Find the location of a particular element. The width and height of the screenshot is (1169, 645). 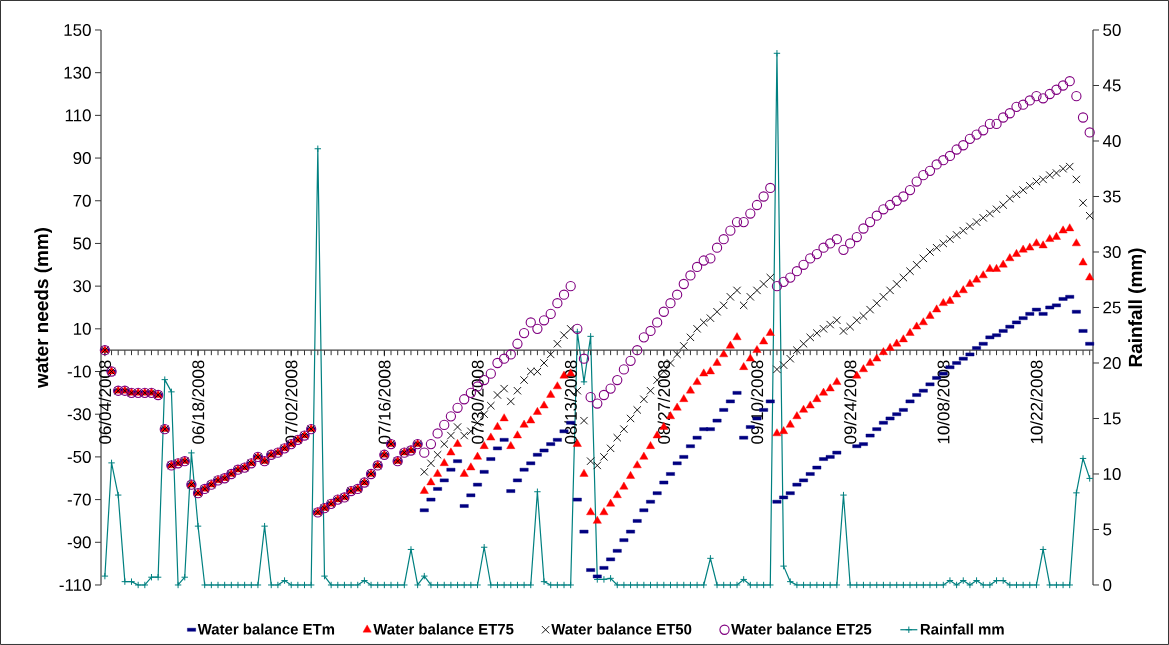

y-tick-label: 10 is located at coordinates (82, 328).